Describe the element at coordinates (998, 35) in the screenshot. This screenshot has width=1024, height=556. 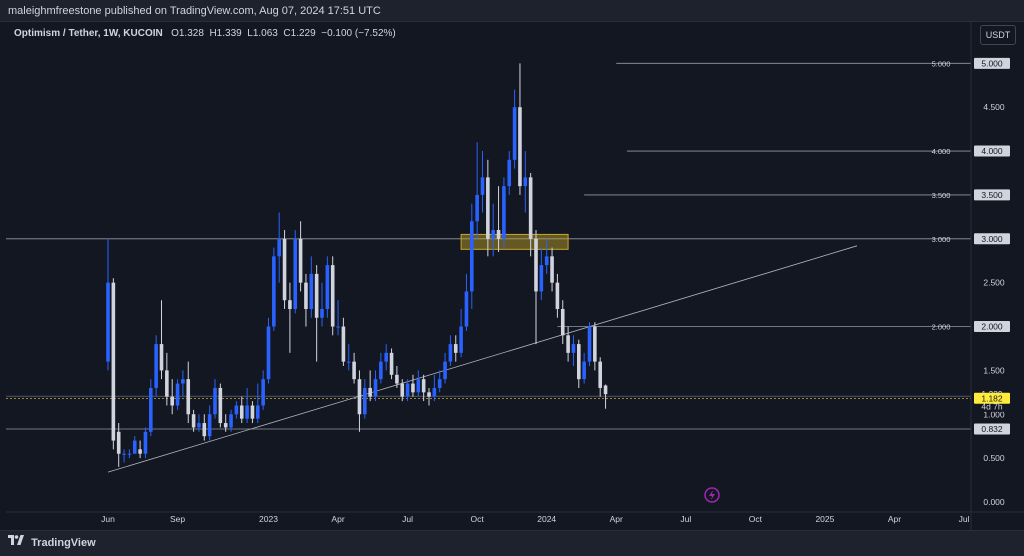
I see `currency-button: USDT` at that location.